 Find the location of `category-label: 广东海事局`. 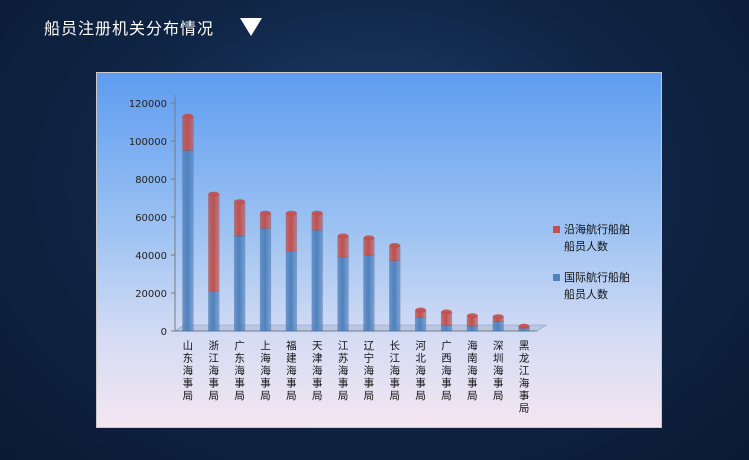

category-label: 广东海事局 is located at coordinates (239, 371).